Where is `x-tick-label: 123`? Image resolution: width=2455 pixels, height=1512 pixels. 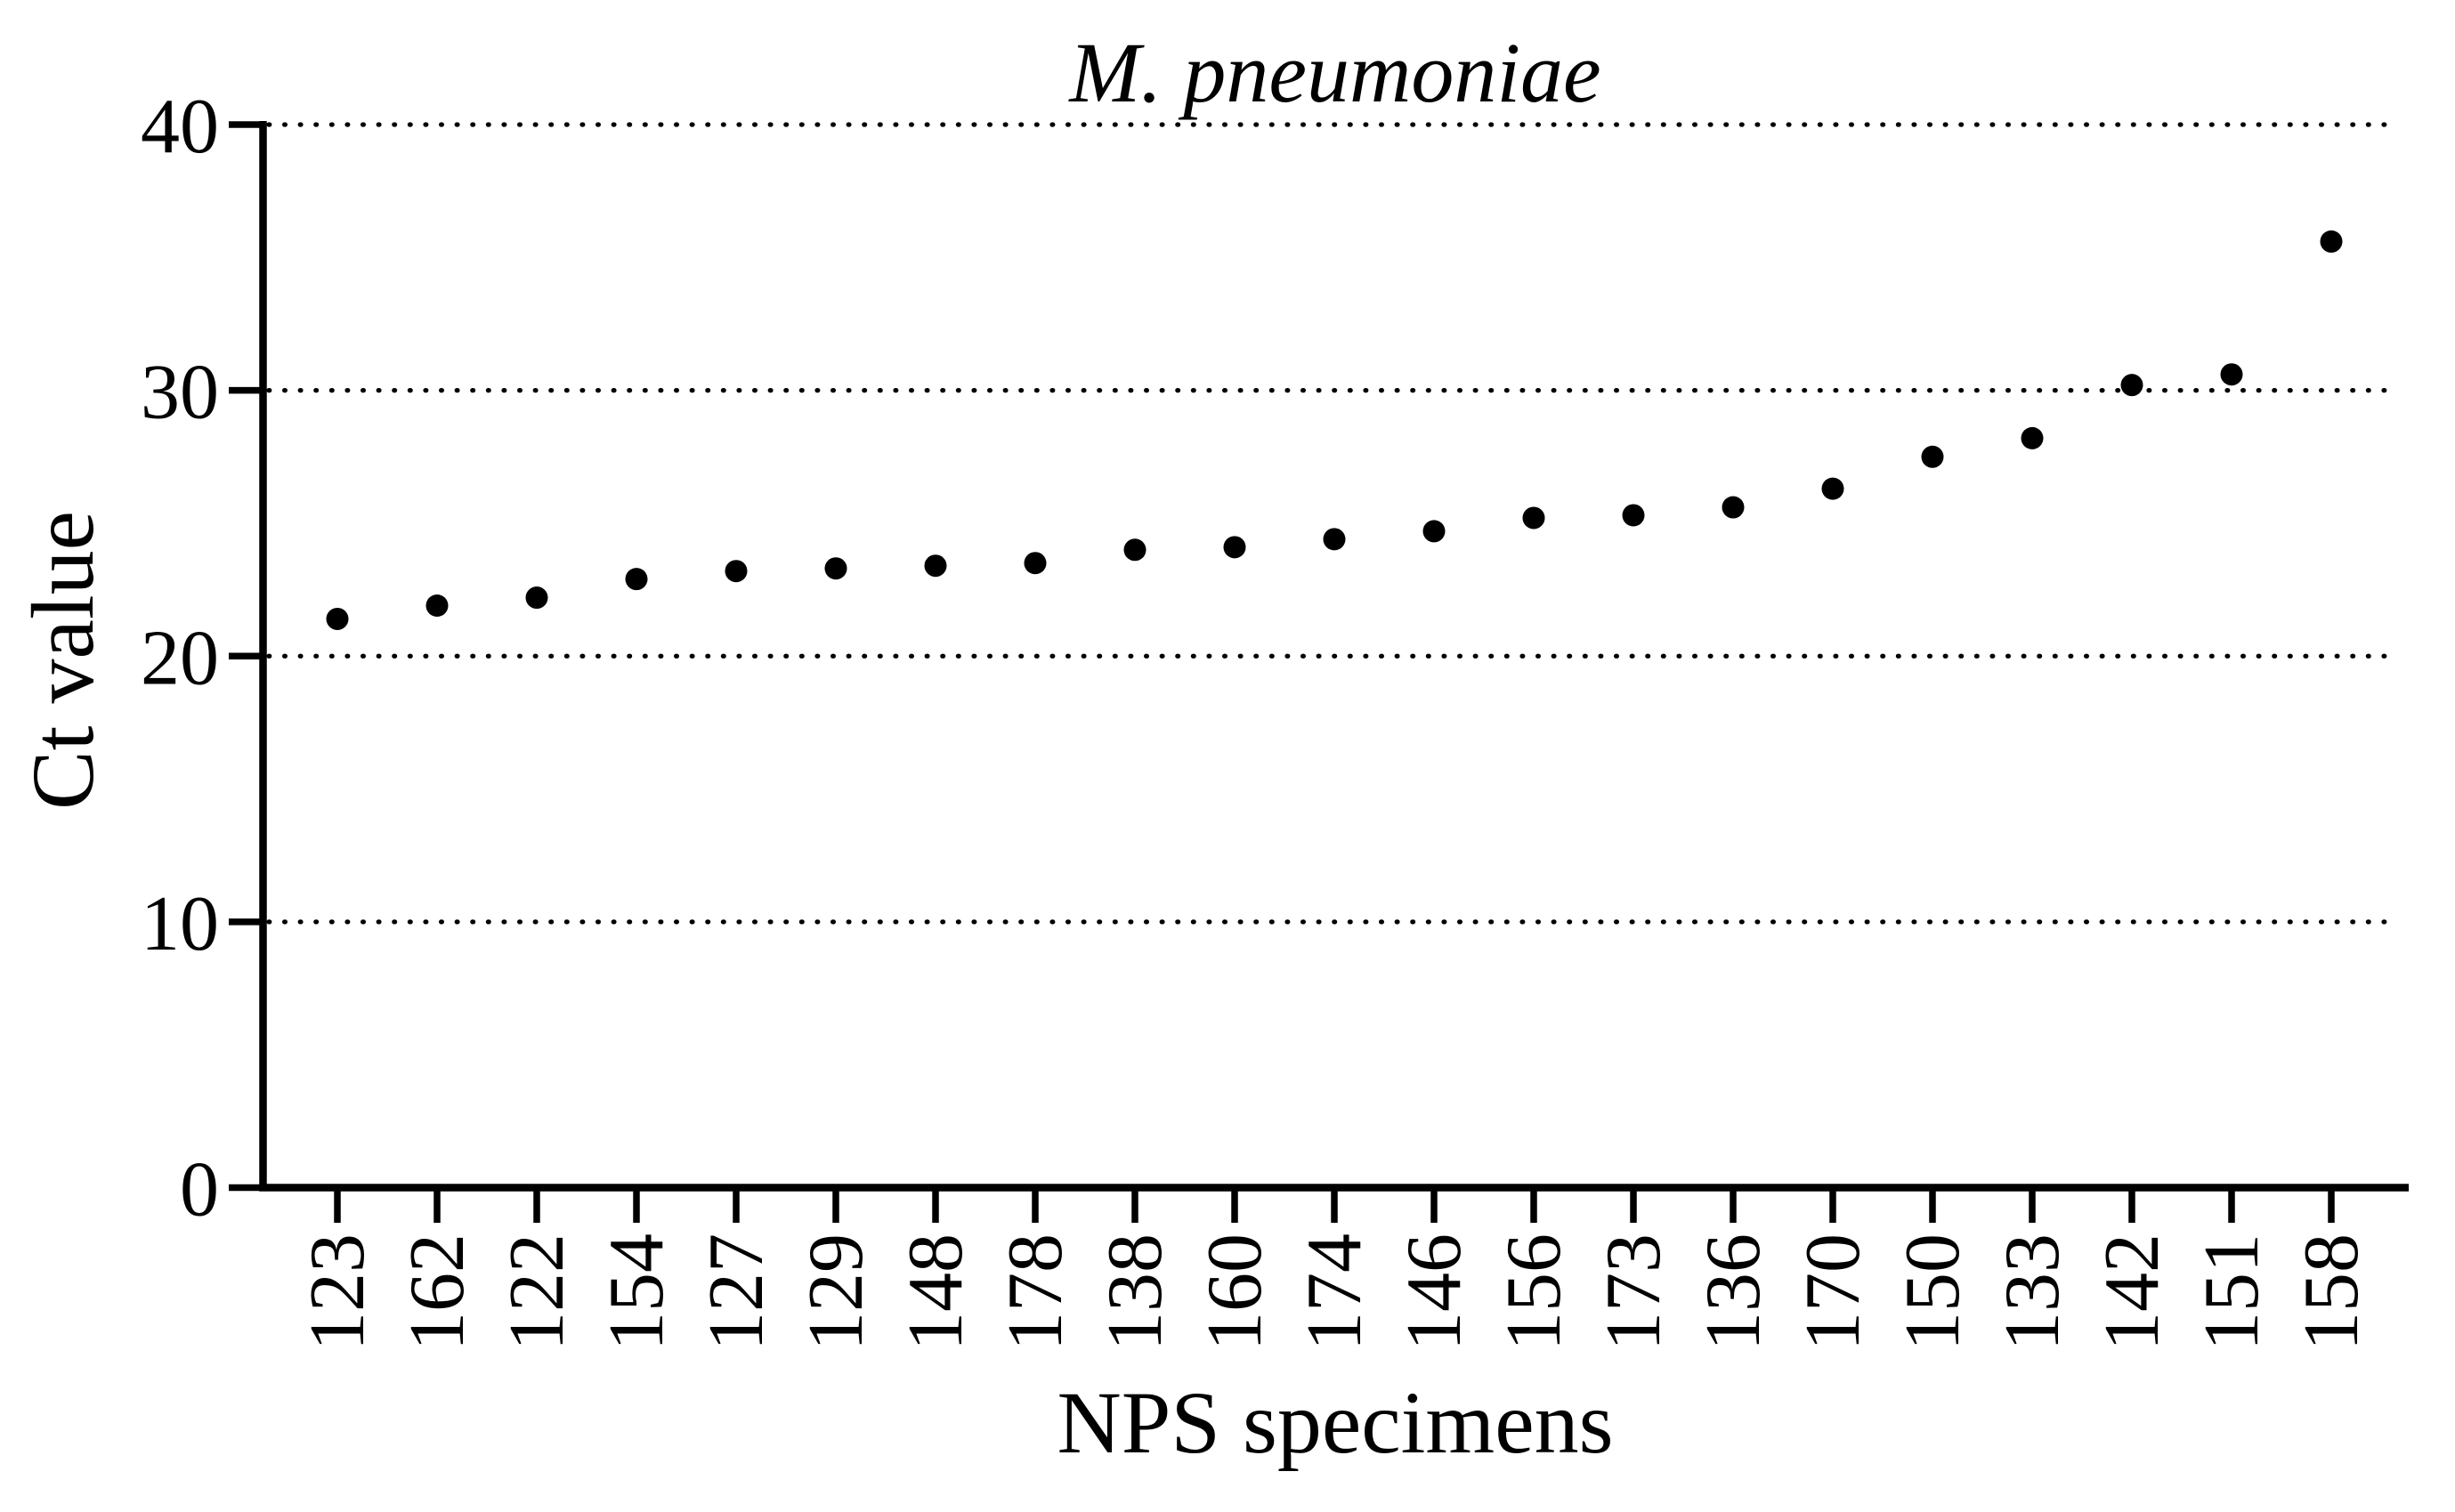
x-tick-label: 123 is located at coordinates (338, 1292).